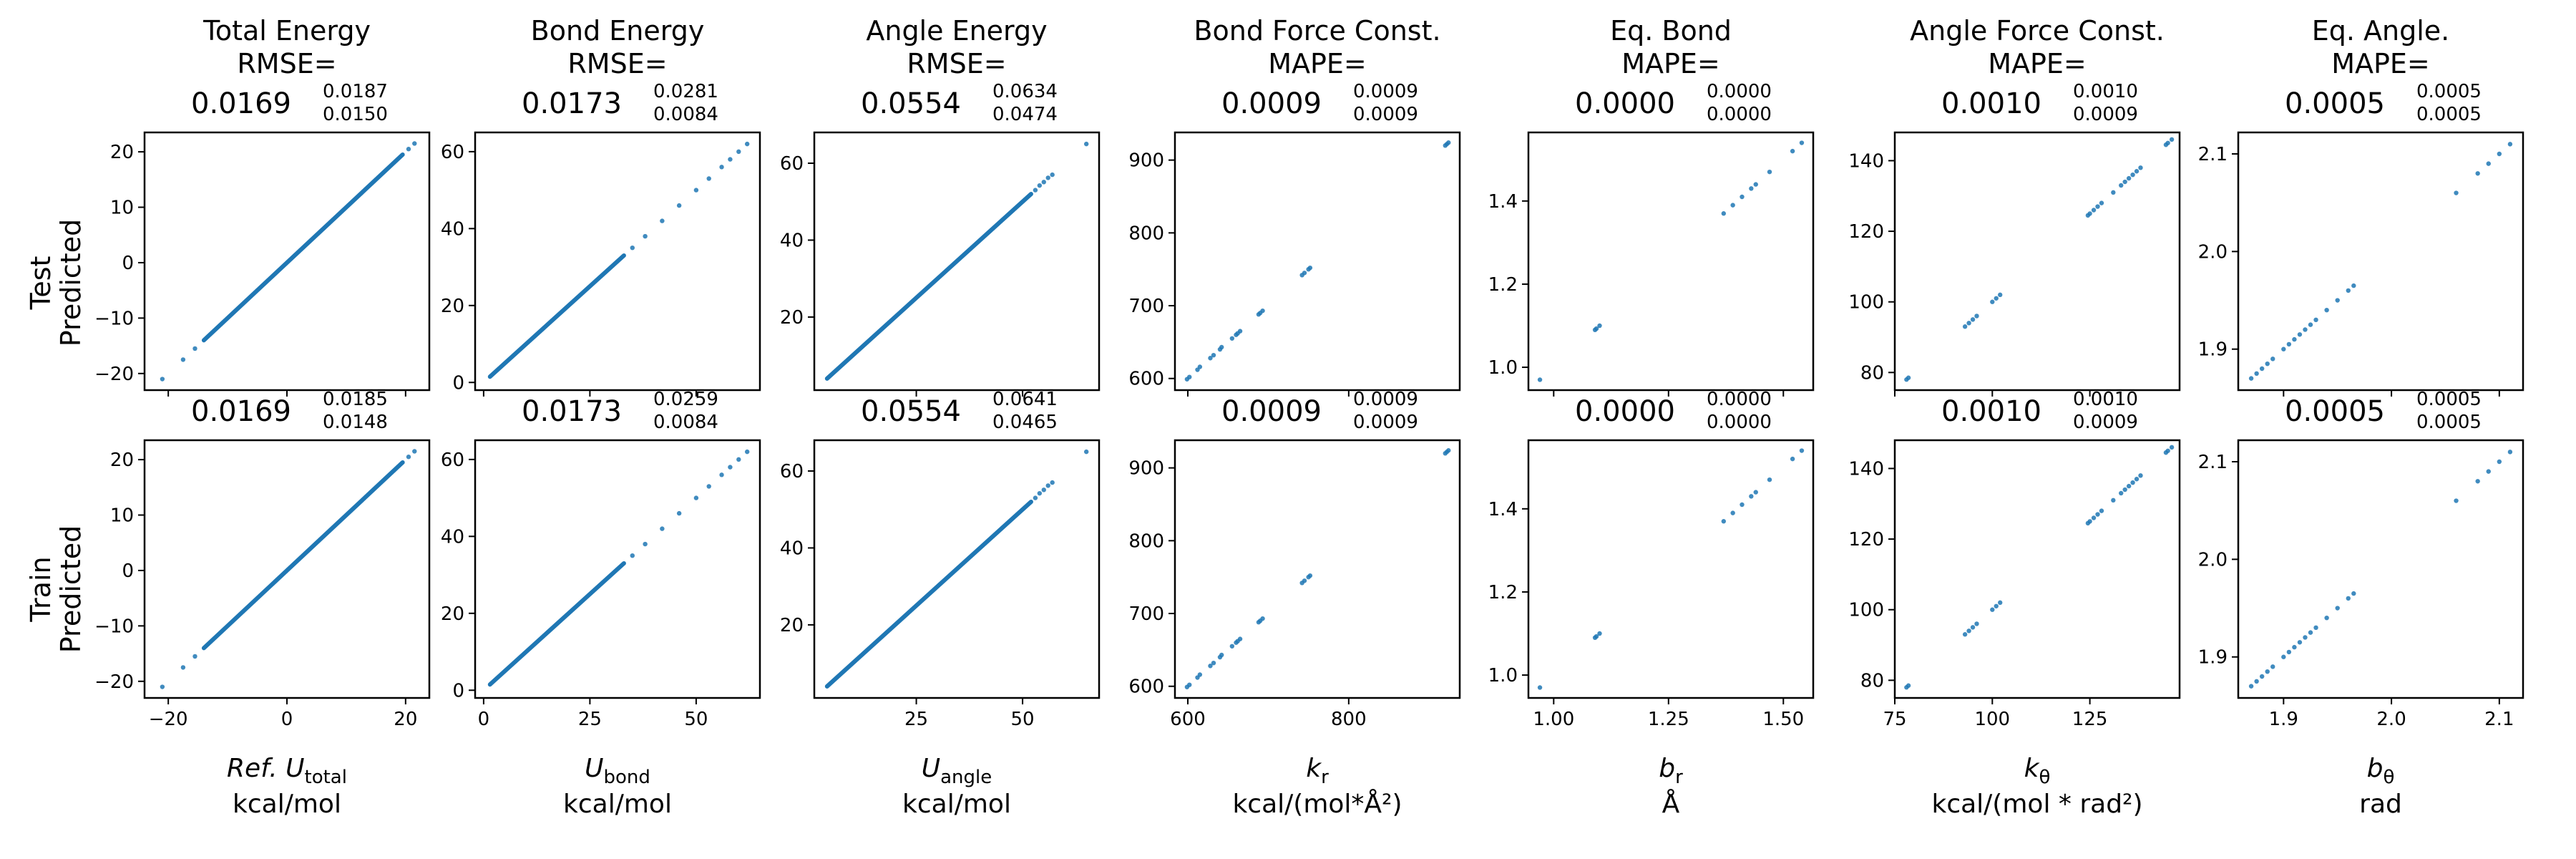 The height and width of the screenshot is (859, 2576). Describe the element at coordinates (1872, 373) in the screenshot. I see `y-tick-label: 80` at that location.